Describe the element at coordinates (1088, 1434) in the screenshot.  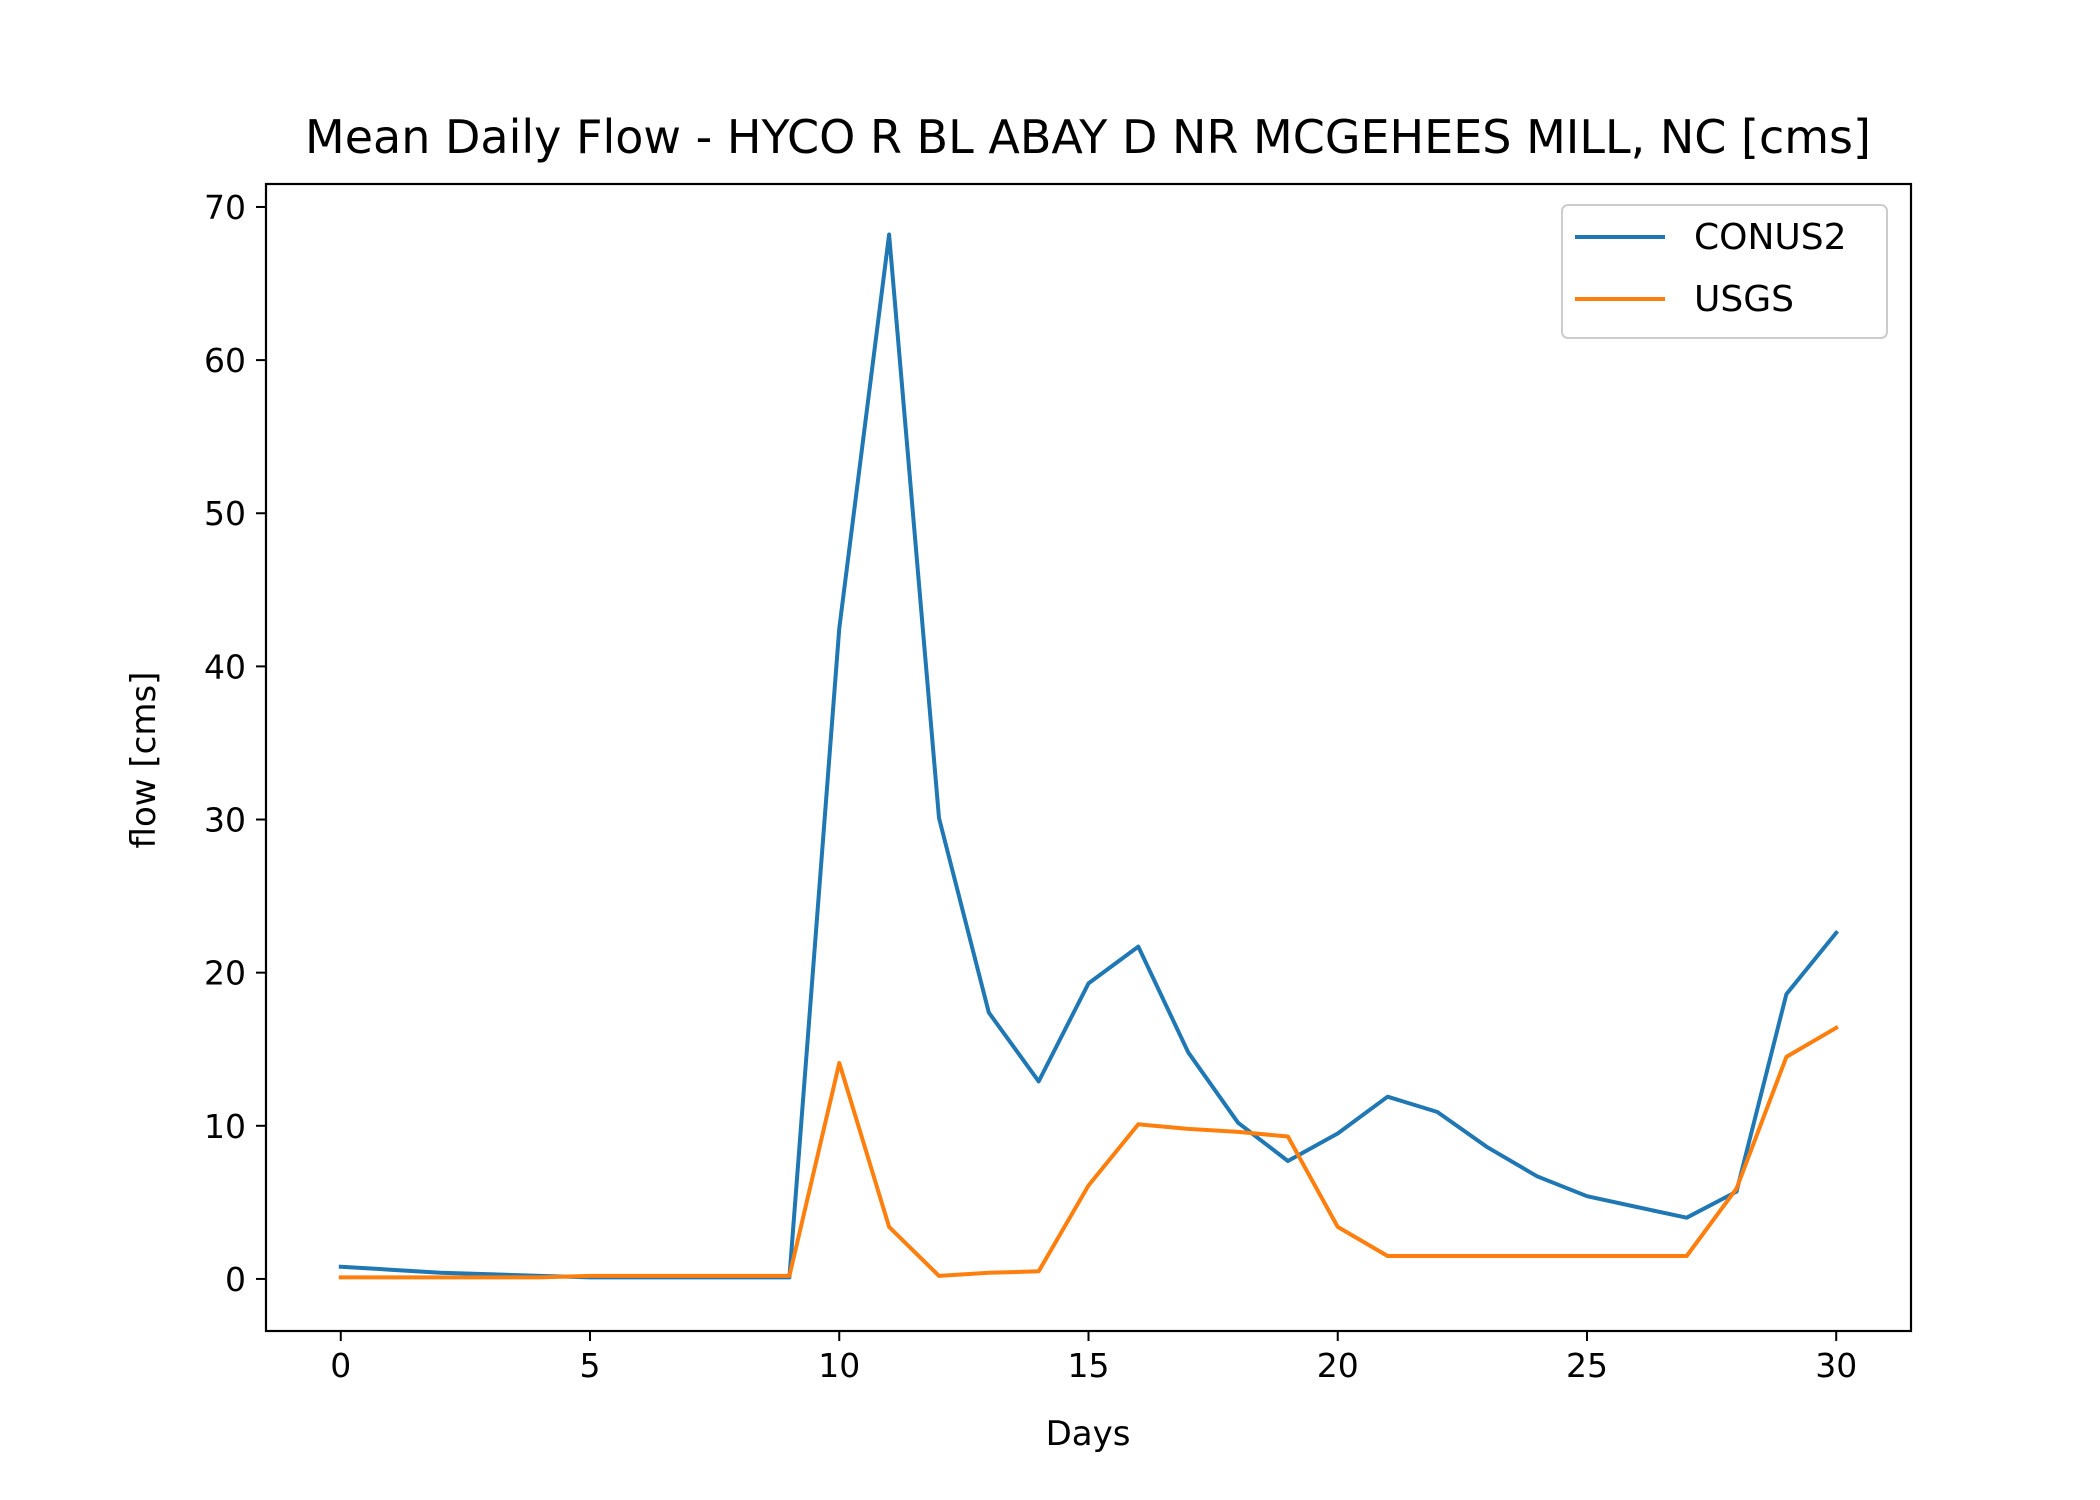
I see `x-axis-label: Days` at that location.